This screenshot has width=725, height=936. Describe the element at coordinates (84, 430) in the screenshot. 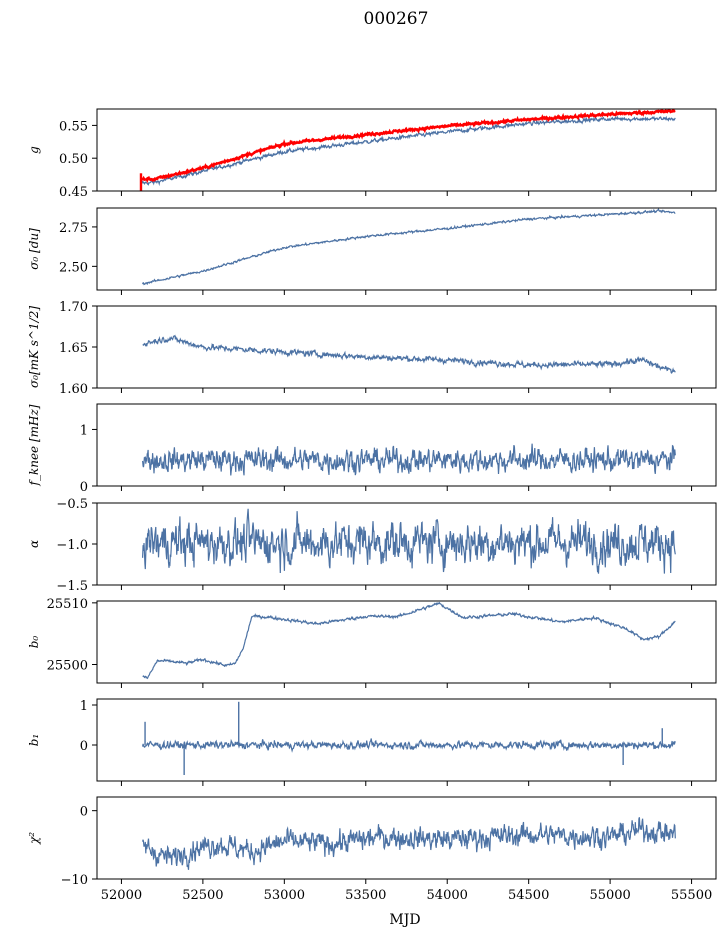

I see `y-tick-label-fknee-1: 1` at that location.